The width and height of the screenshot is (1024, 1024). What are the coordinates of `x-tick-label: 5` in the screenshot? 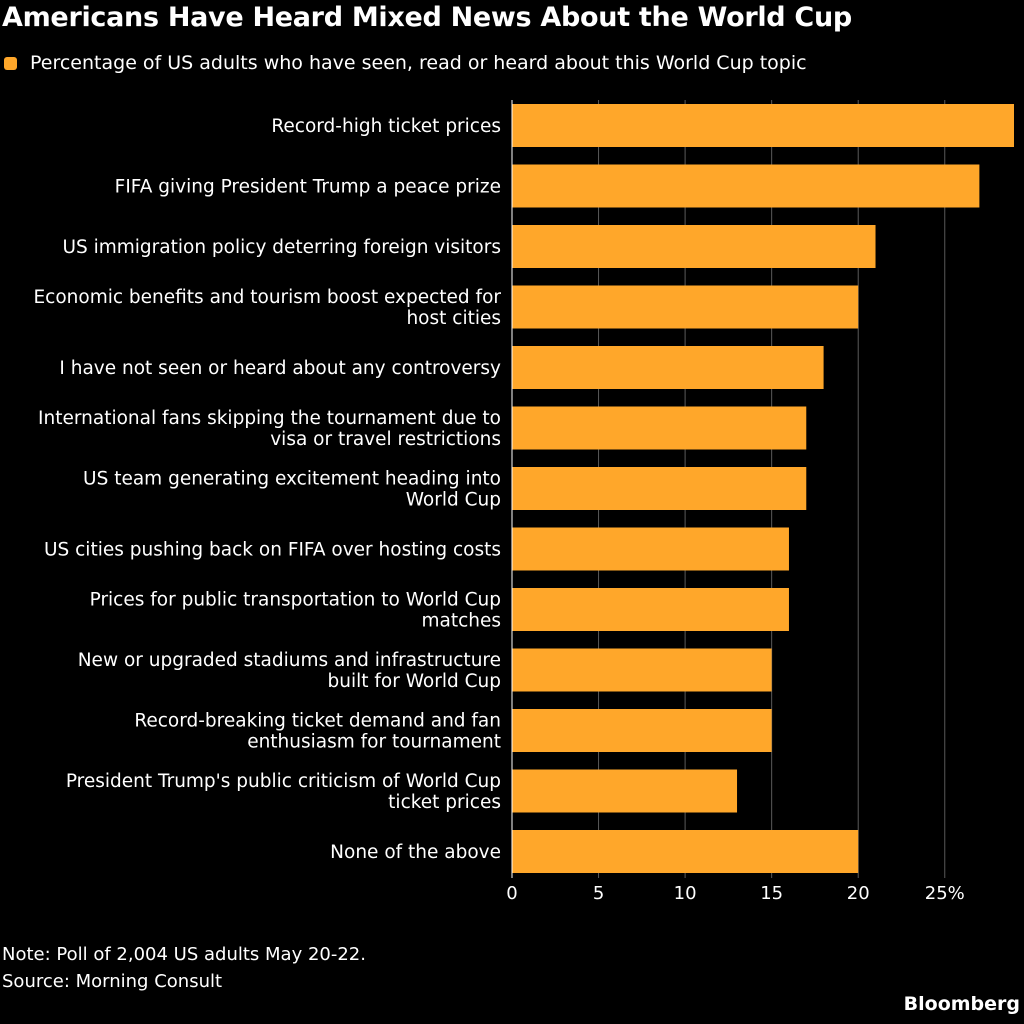 It's located at (598, 893).